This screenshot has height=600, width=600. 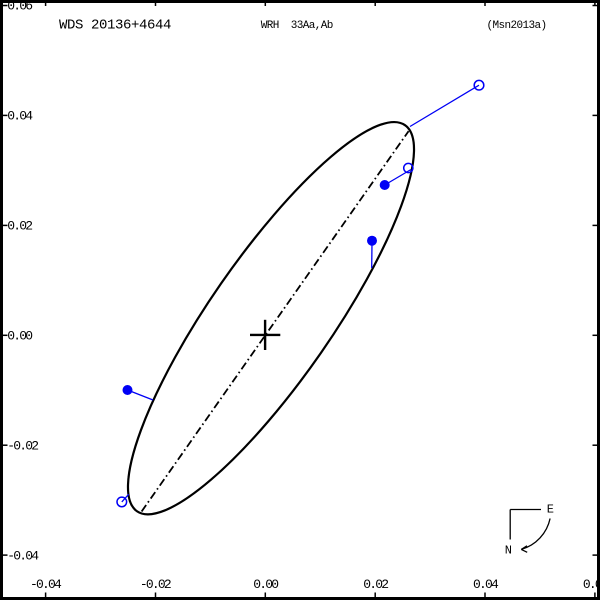 I want to click on svg-text: WDS 20136+4644, so click(x=115, y=25).